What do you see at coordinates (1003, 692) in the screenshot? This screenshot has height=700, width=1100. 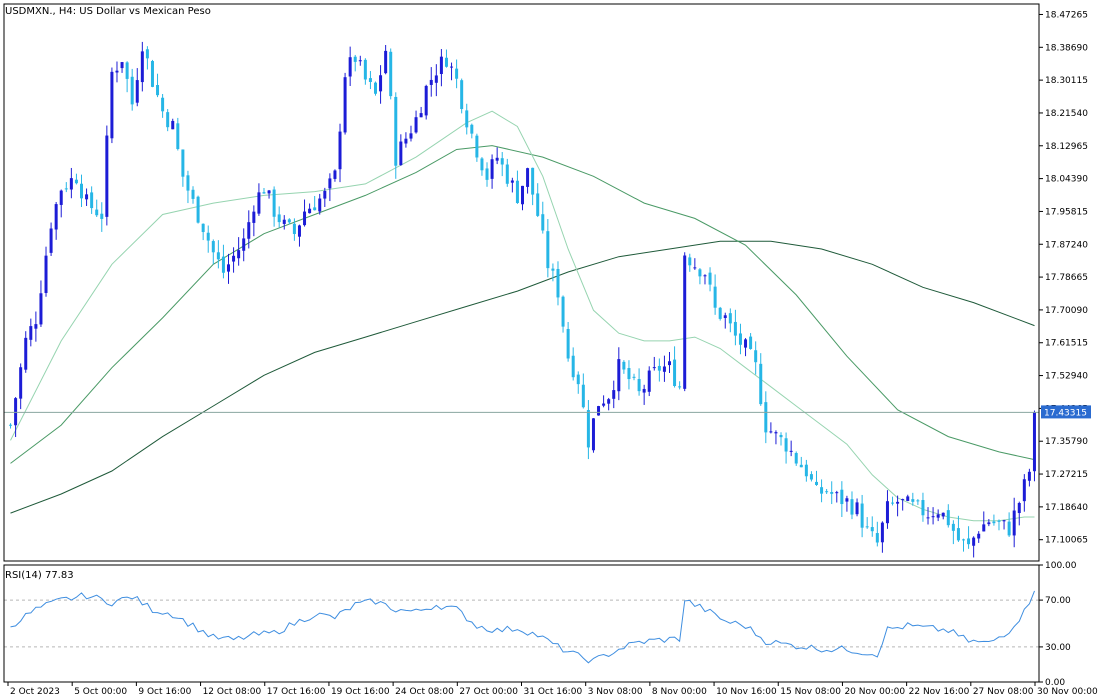 I see `time-tick-label: 27 Nov 08:00` at bounding box center [1003, 692].